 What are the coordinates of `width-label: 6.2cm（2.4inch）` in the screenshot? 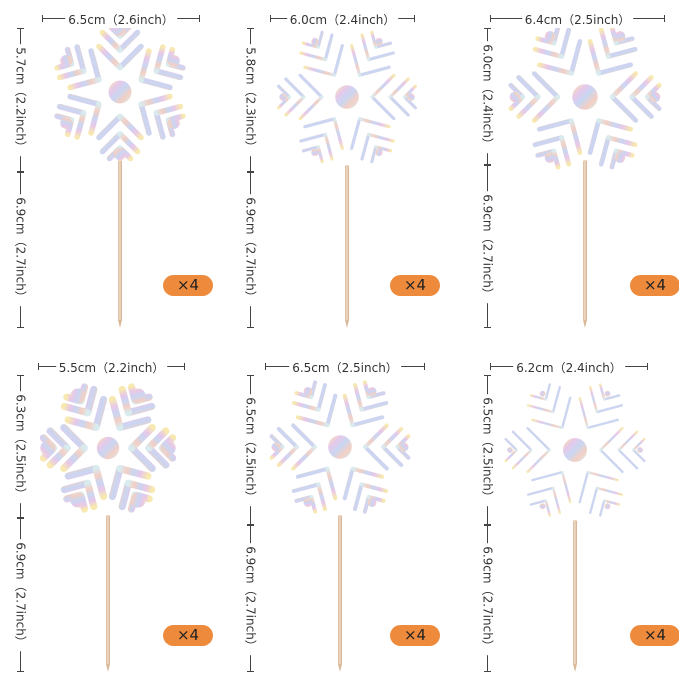 It's located at (569, 367).